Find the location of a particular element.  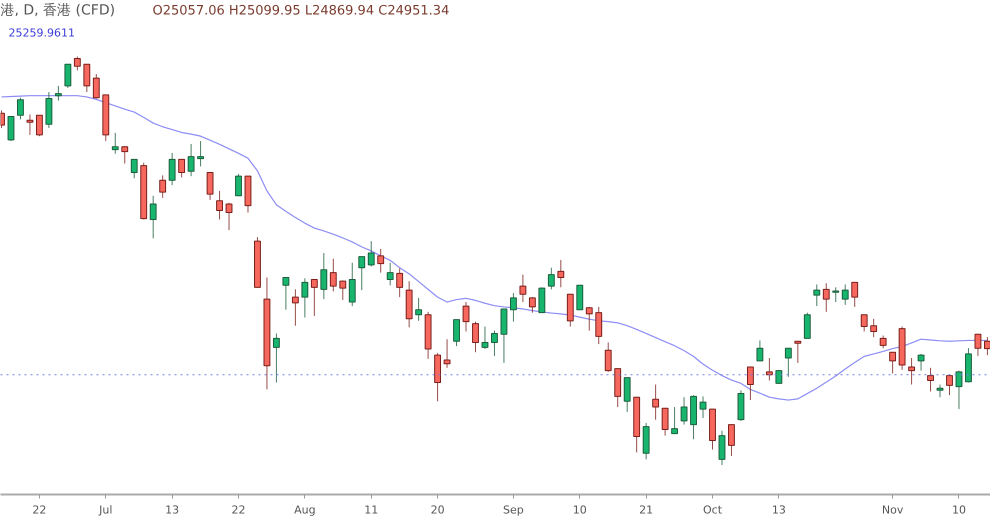

text: 25259.9611 is located at coordinates (41, 33).